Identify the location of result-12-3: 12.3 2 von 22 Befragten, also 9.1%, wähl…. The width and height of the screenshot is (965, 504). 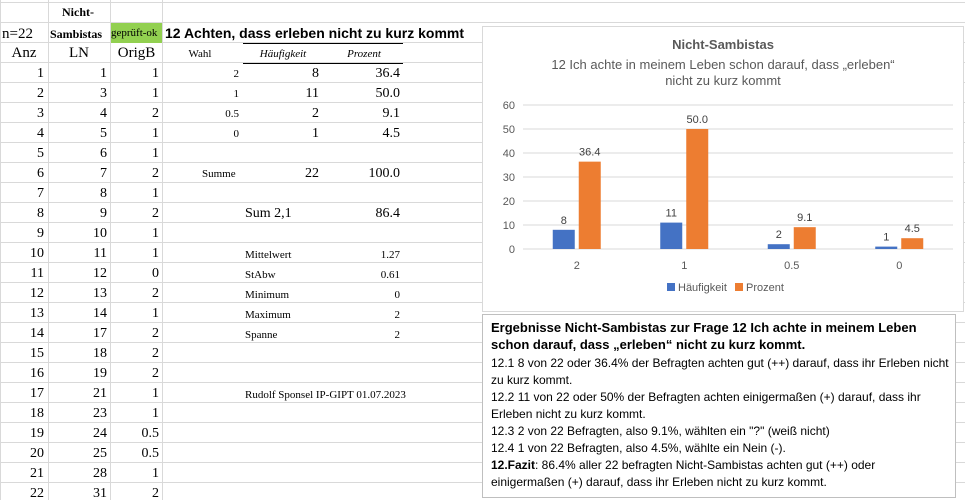
(660, 431).